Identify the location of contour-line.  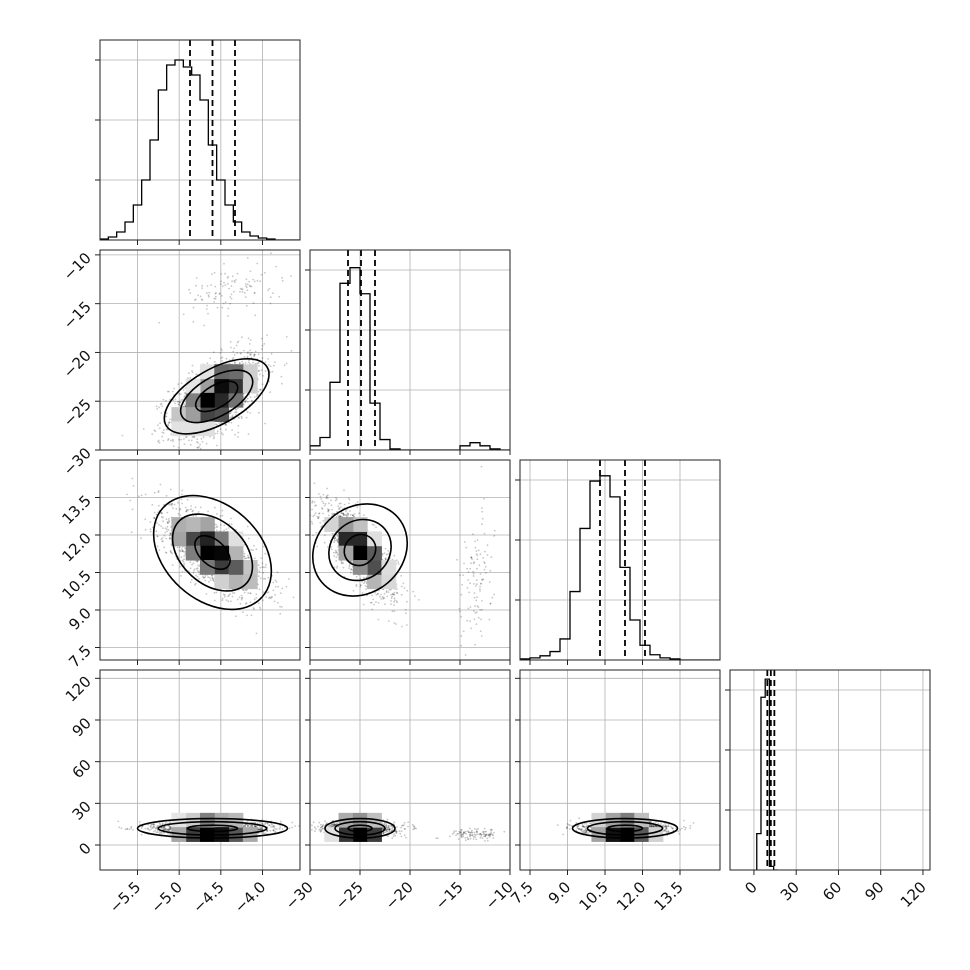
(216, 396).